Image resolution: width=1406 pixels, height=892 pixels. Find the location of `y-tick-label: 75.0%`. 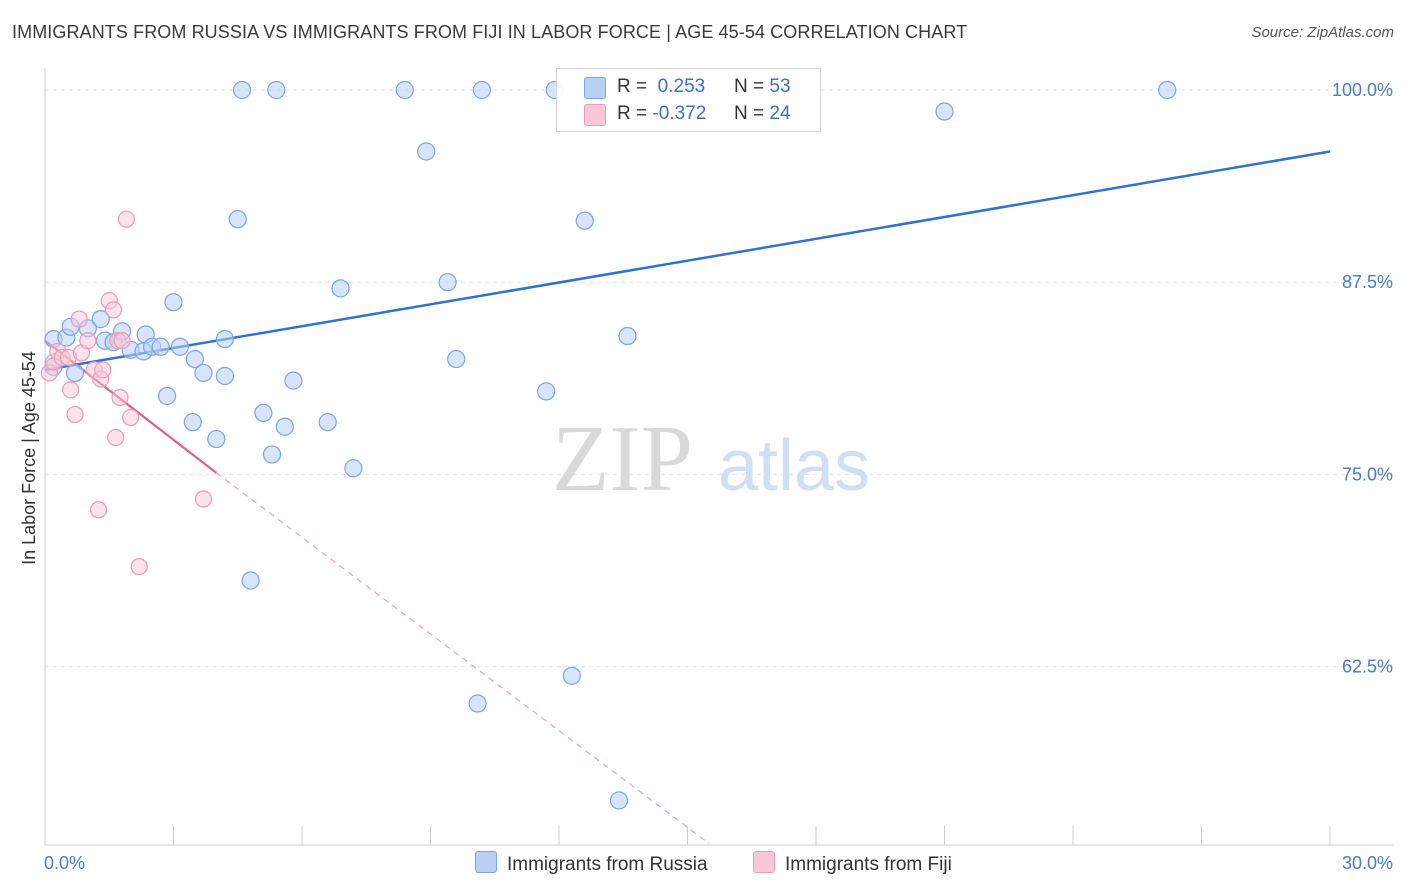

y-tick-label: 75.0% is located at coordinates (1367, 474).